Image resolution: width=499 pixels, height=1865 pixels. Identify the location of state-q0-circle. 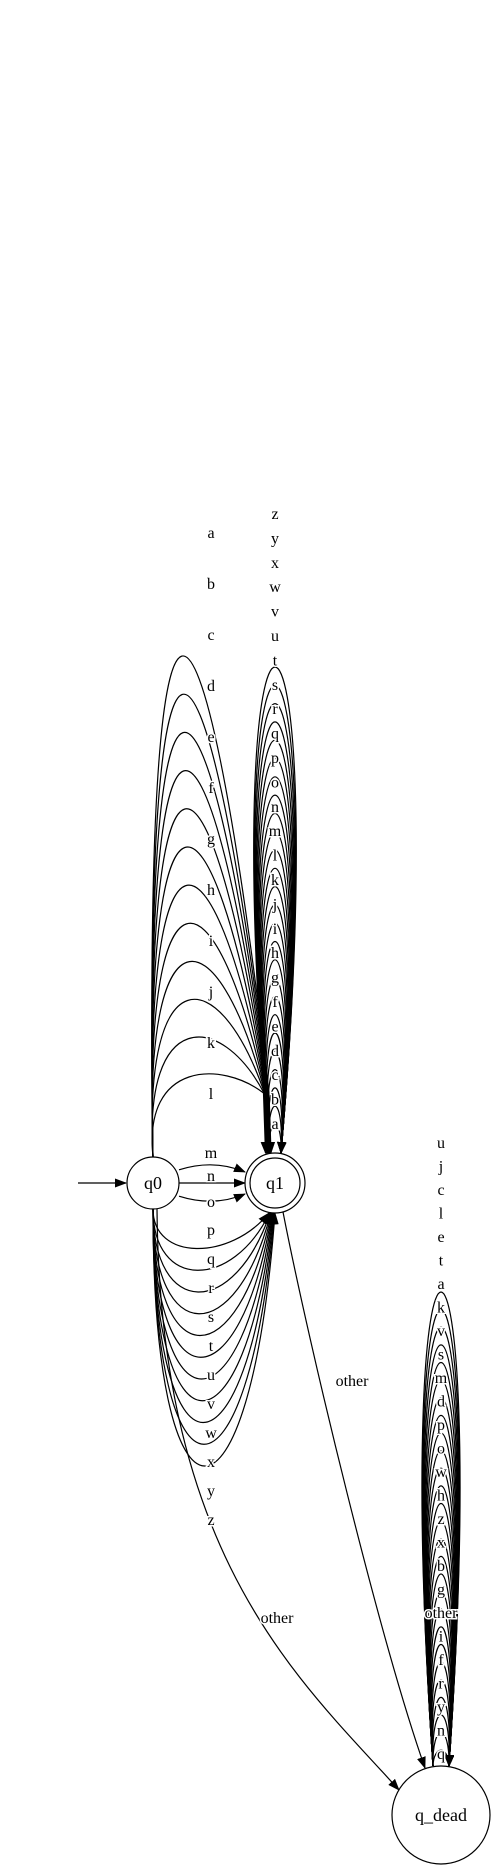
(153, 1183).